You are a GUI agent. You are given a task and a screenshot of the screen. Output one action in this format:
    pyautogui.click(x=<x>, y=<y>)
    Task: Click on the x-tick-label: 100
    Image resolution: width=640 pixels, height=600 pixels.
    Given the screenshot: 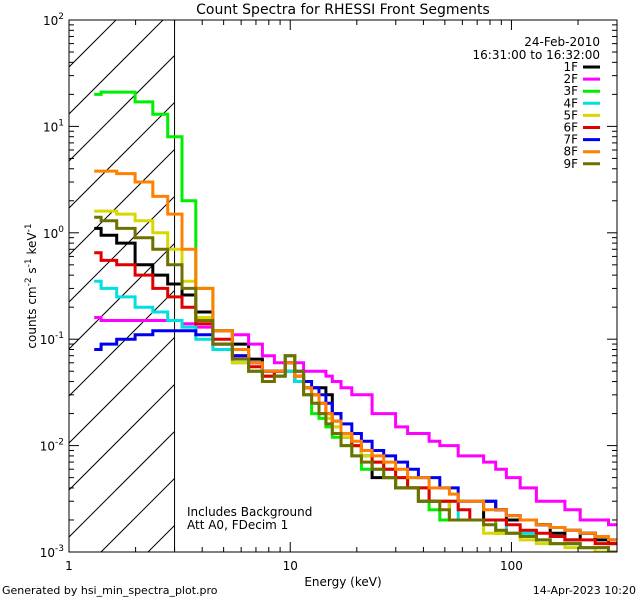 What is the action you would take?
    pyautogui.click(x=511, y=566)
    